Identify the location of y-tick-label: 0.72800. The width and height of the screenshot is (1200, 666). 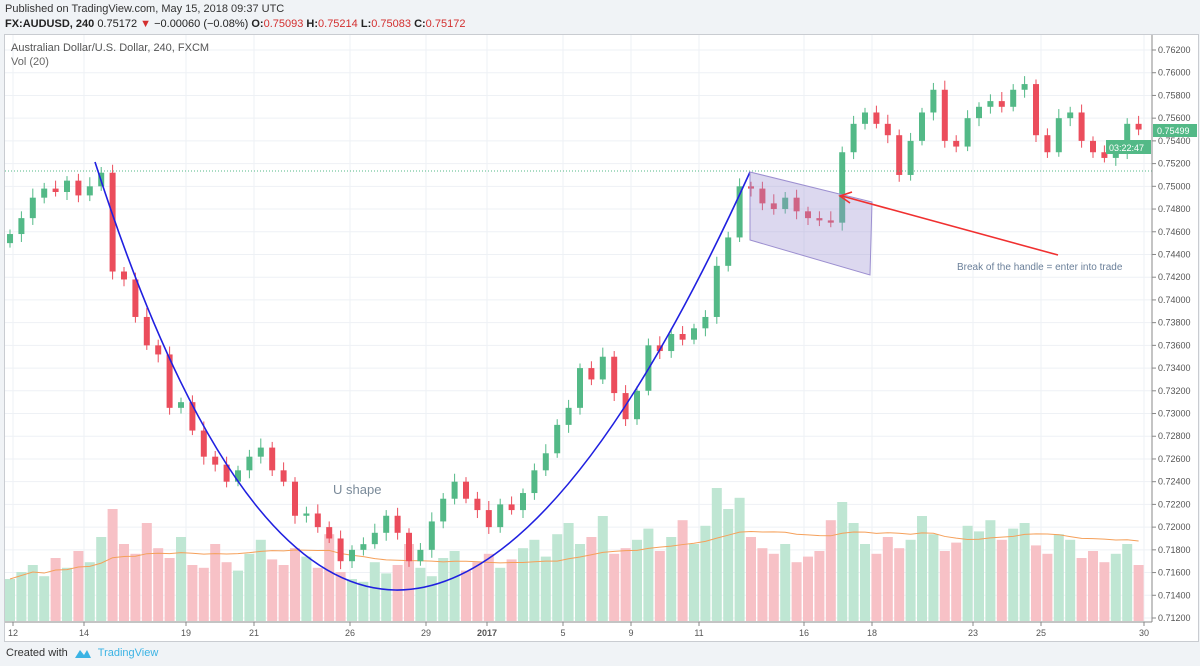
(1174, 436).